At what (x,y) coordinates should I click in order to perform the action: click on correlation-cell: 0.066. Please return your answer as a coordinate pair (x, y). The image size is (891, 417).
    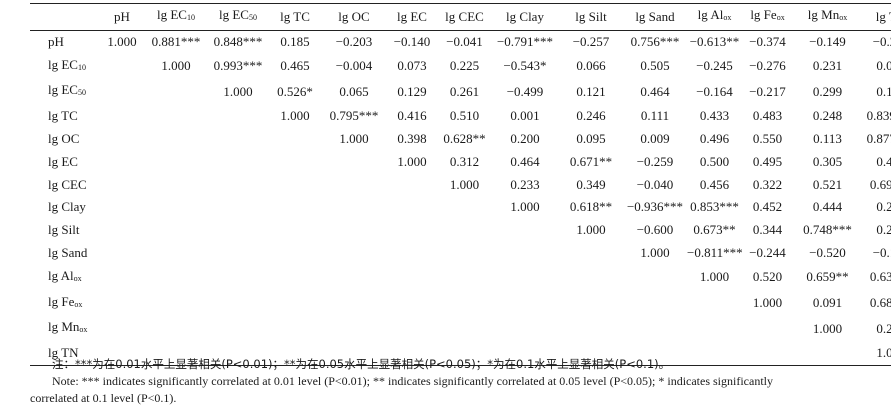
    Looking at the image, I should click on (591, 66).